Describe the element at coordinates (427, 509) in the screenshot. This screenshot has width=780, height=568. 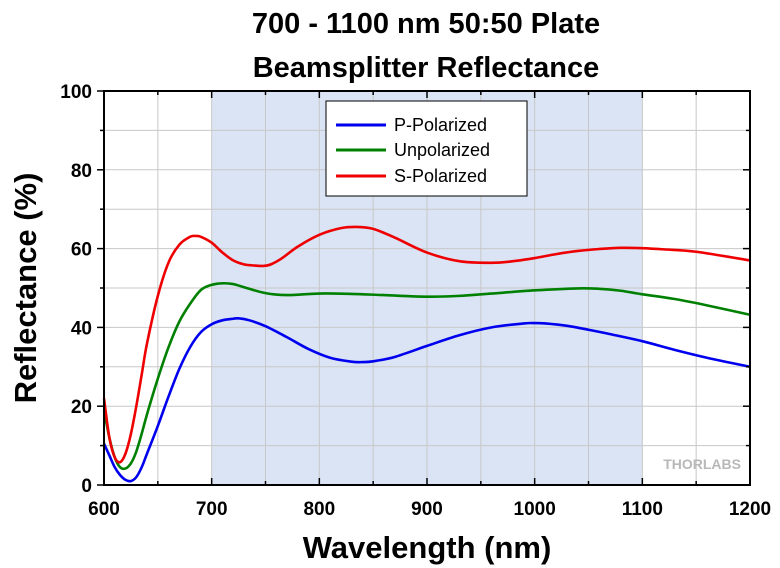
I see `x-tick-label: 900` at that location.